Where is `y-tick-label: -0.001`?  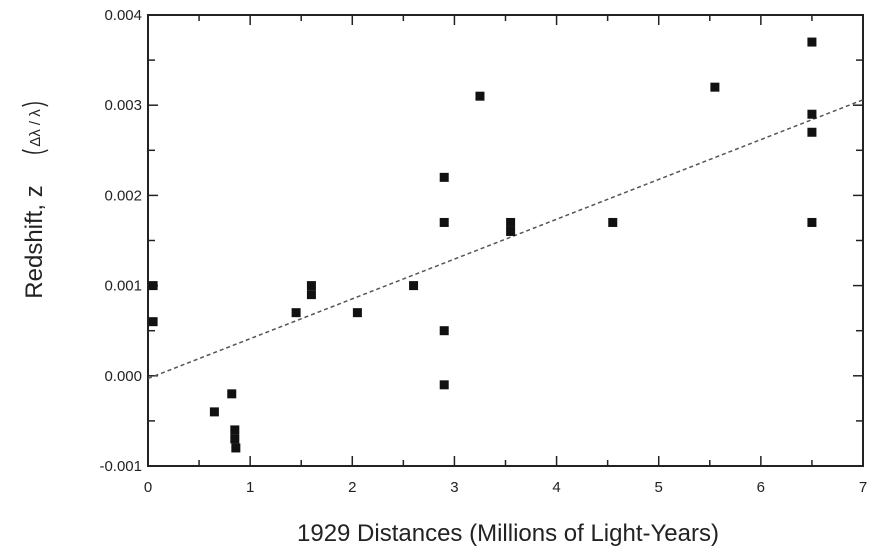 y-tick-label: -0.001 is located at coordinates (120, 466).